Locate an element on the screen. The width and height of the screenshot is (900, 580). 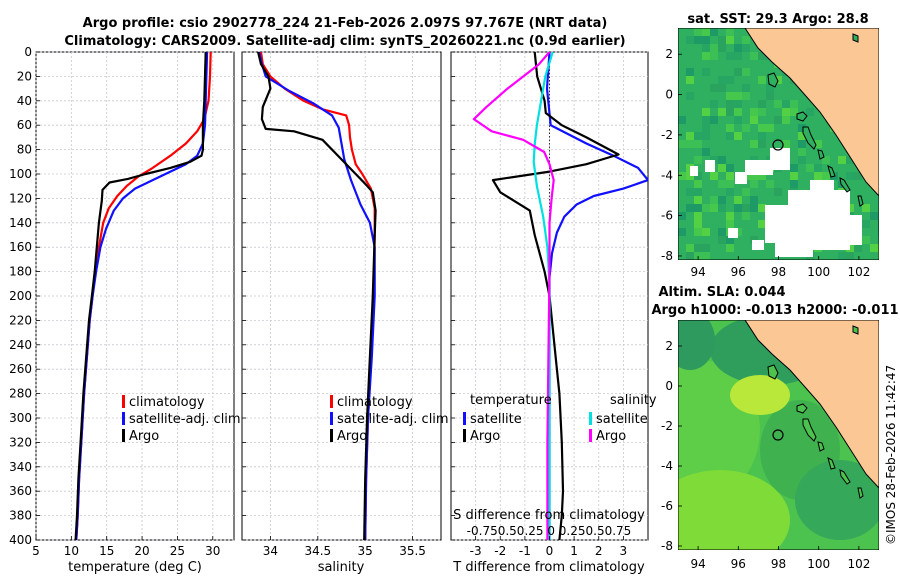
salinity-legend: climatology satellite-adj. clim Argo is located at coordinates (389, 419).